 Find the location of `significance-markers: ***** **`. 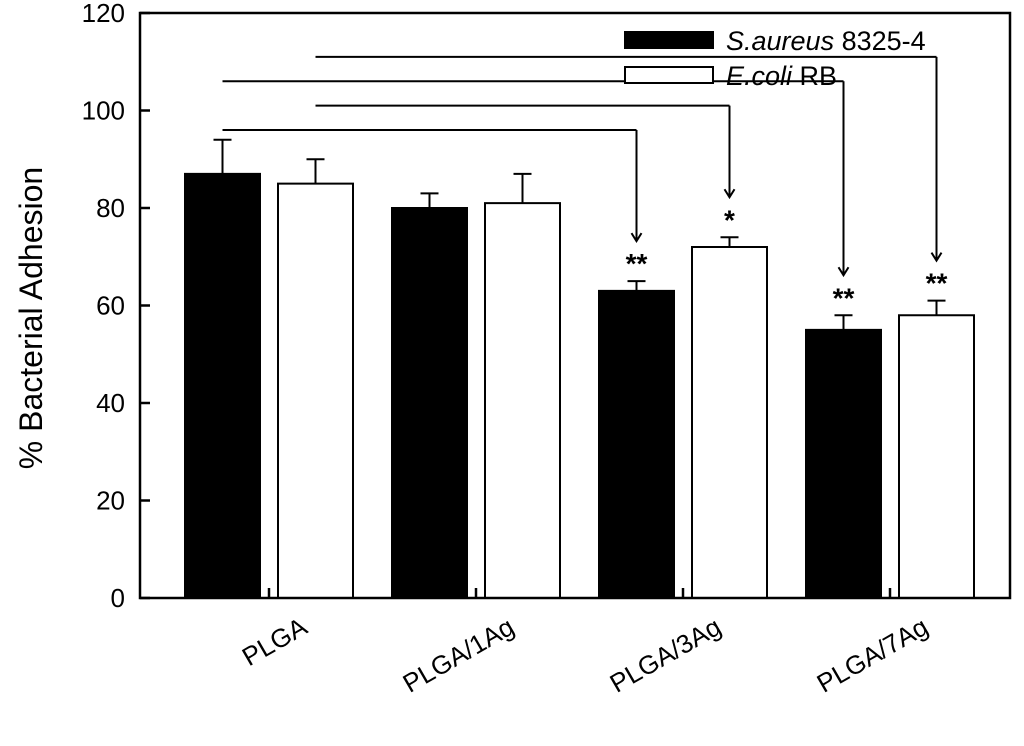

significance-markers: ***** ** is located at coordinates (787, 258).